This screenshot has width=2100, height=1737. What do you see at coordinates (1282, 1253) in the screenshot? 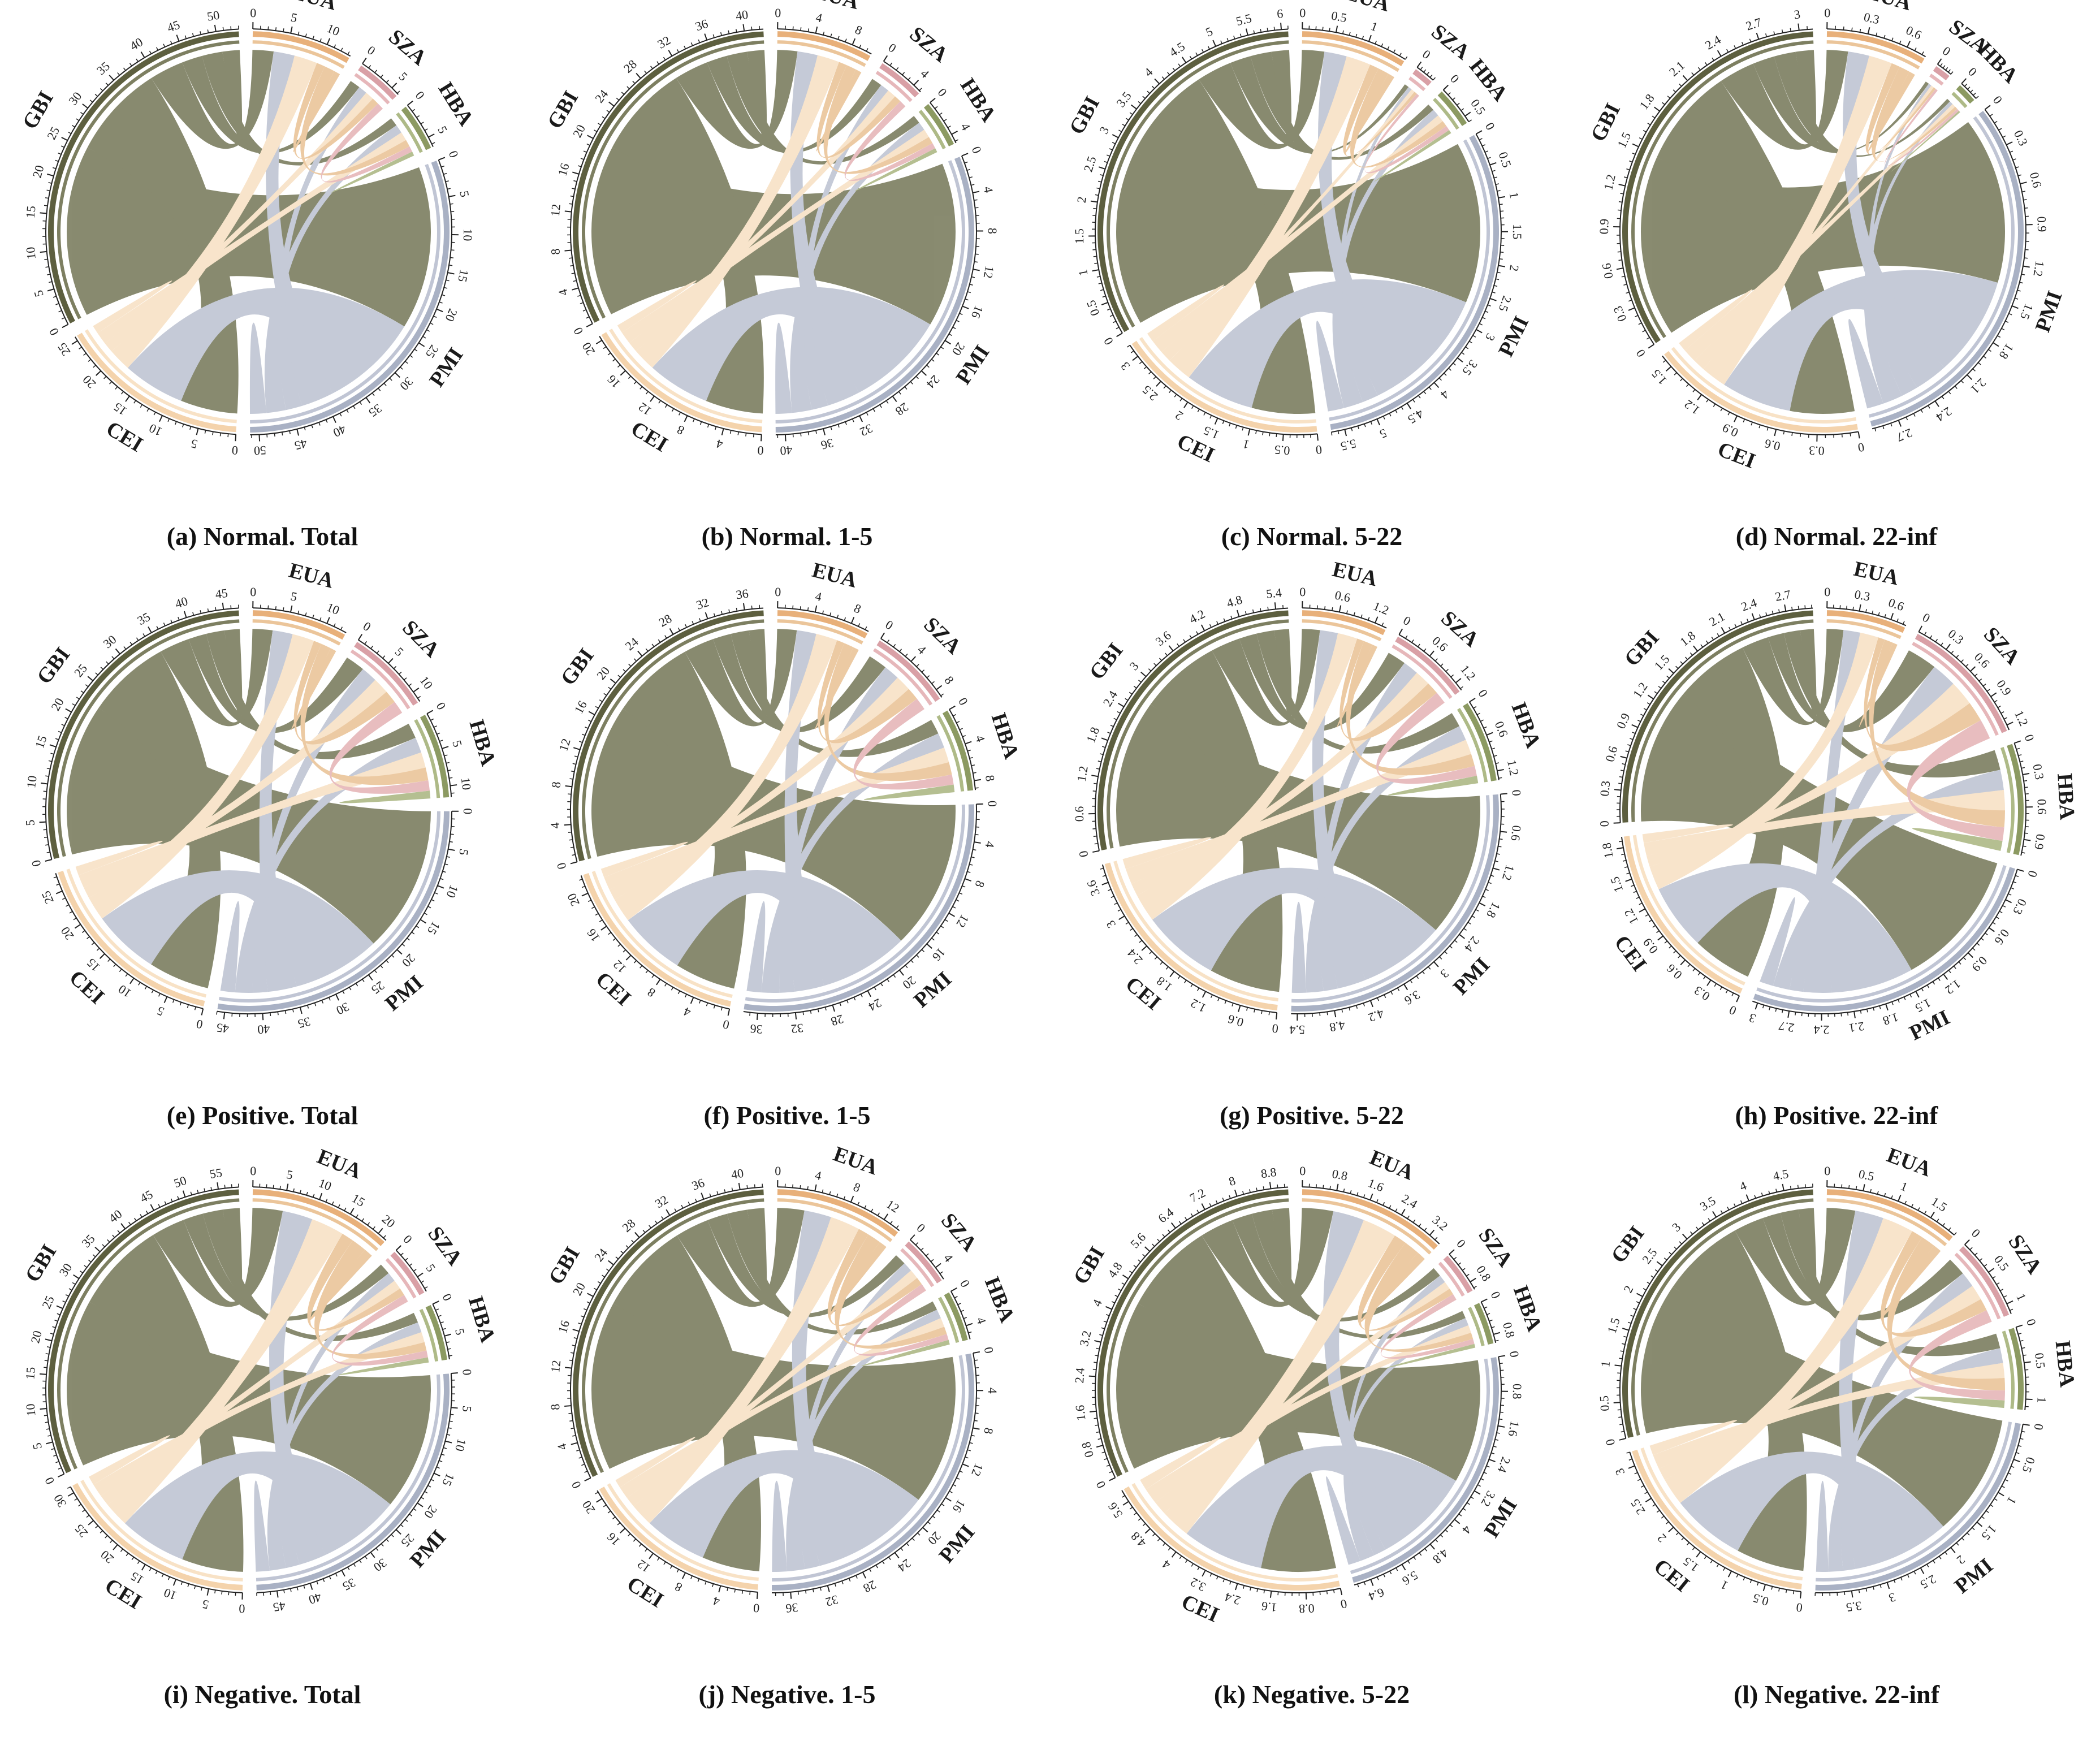
I see `chord-ribbon-gbi-gbi` at bounding box center [1282, 1253].